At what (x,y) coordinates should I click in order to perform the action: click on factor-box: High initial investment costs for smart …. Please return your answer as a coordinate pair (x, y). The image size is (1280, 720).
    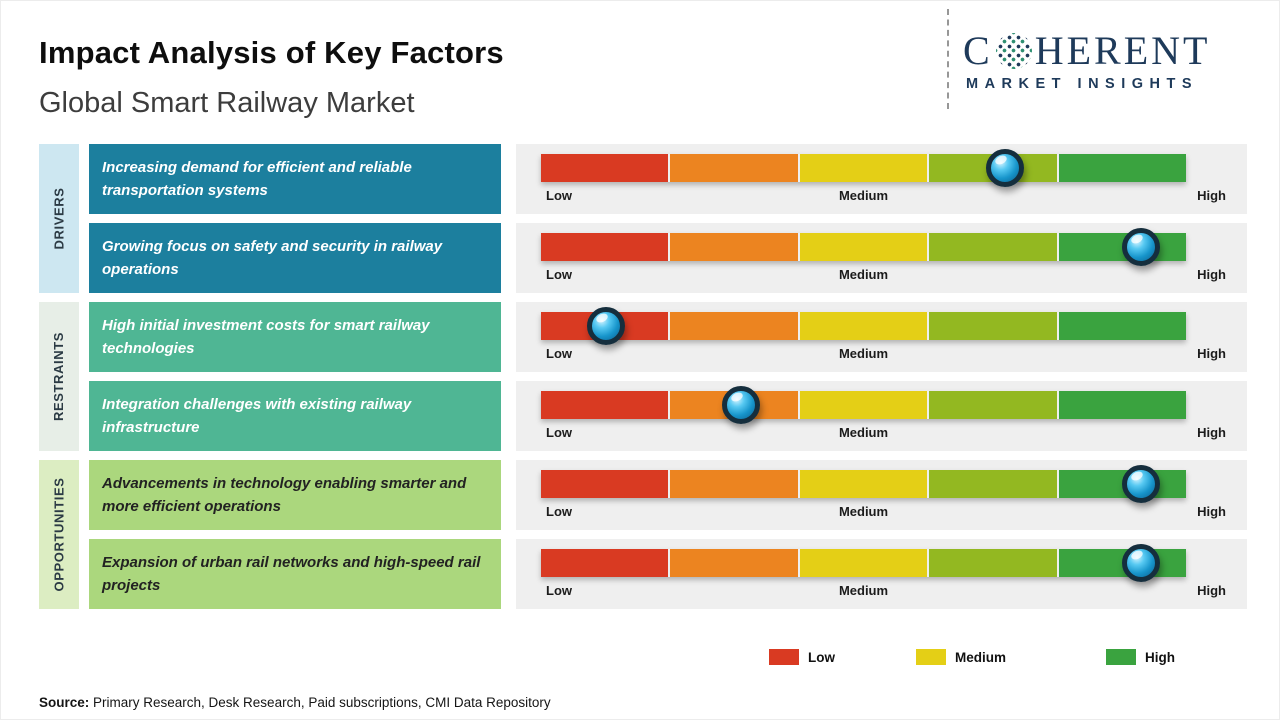
    Looking at the image, I should click on (295, 337).